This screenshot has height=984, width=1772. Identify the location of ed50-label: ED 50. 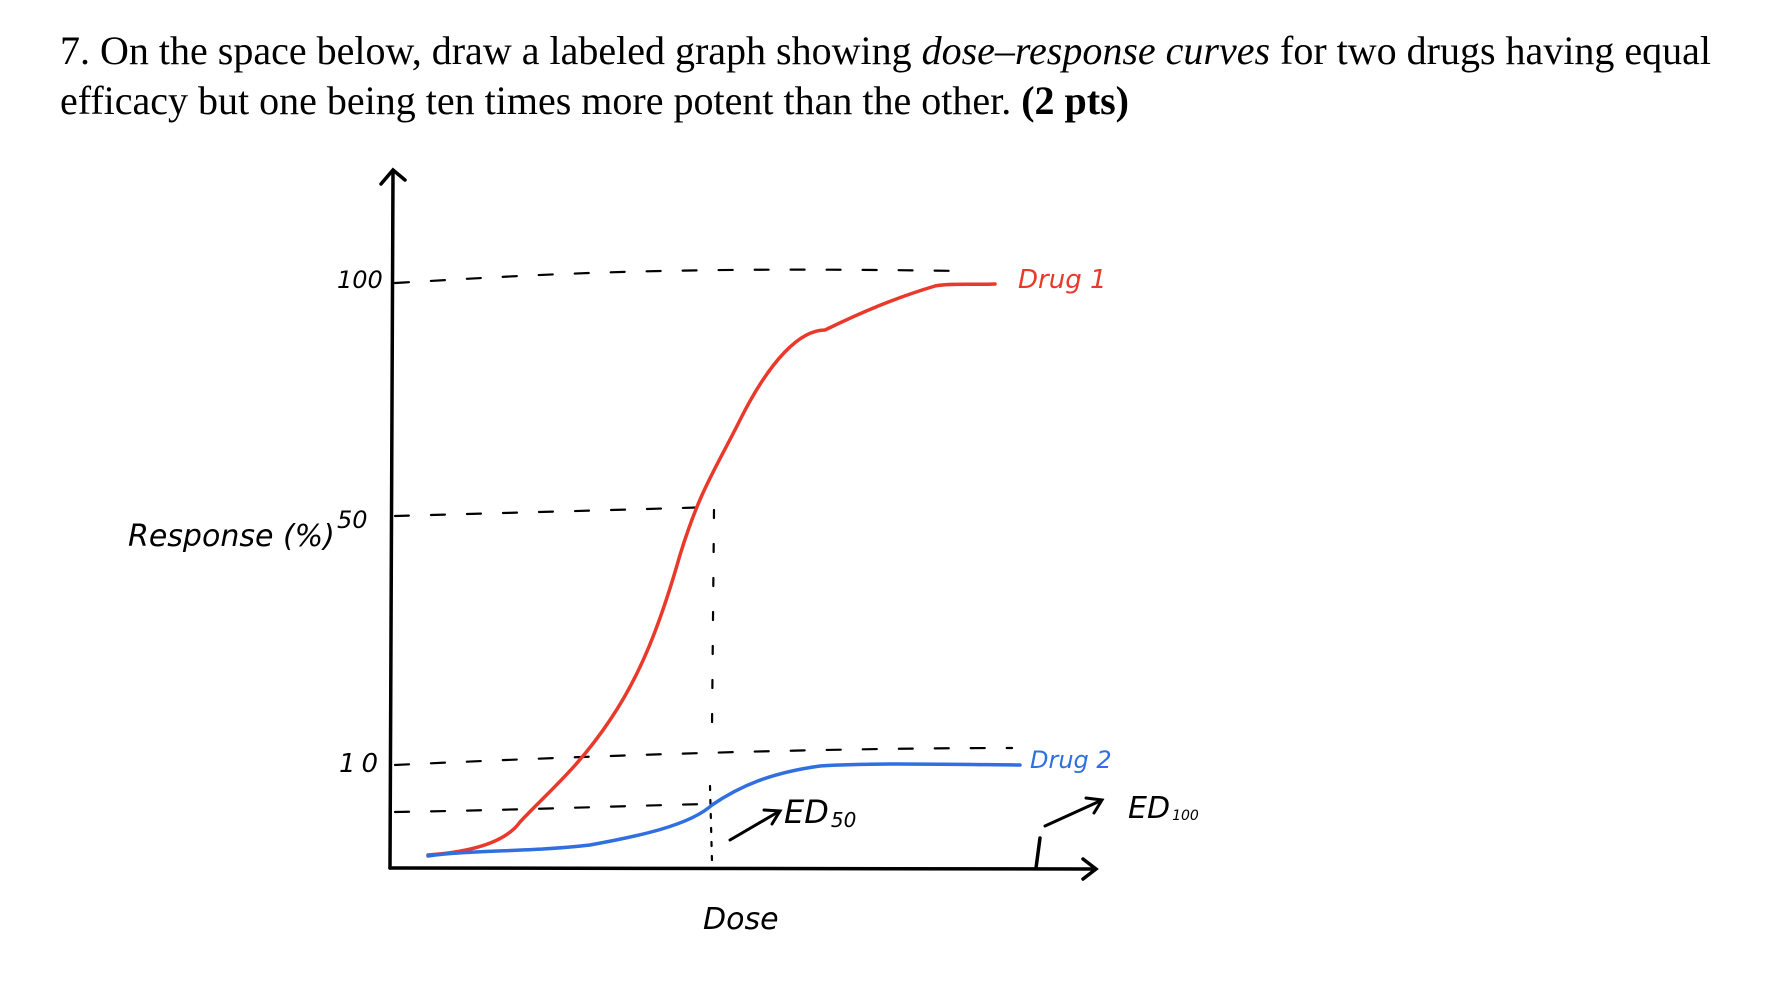
(820, 812).